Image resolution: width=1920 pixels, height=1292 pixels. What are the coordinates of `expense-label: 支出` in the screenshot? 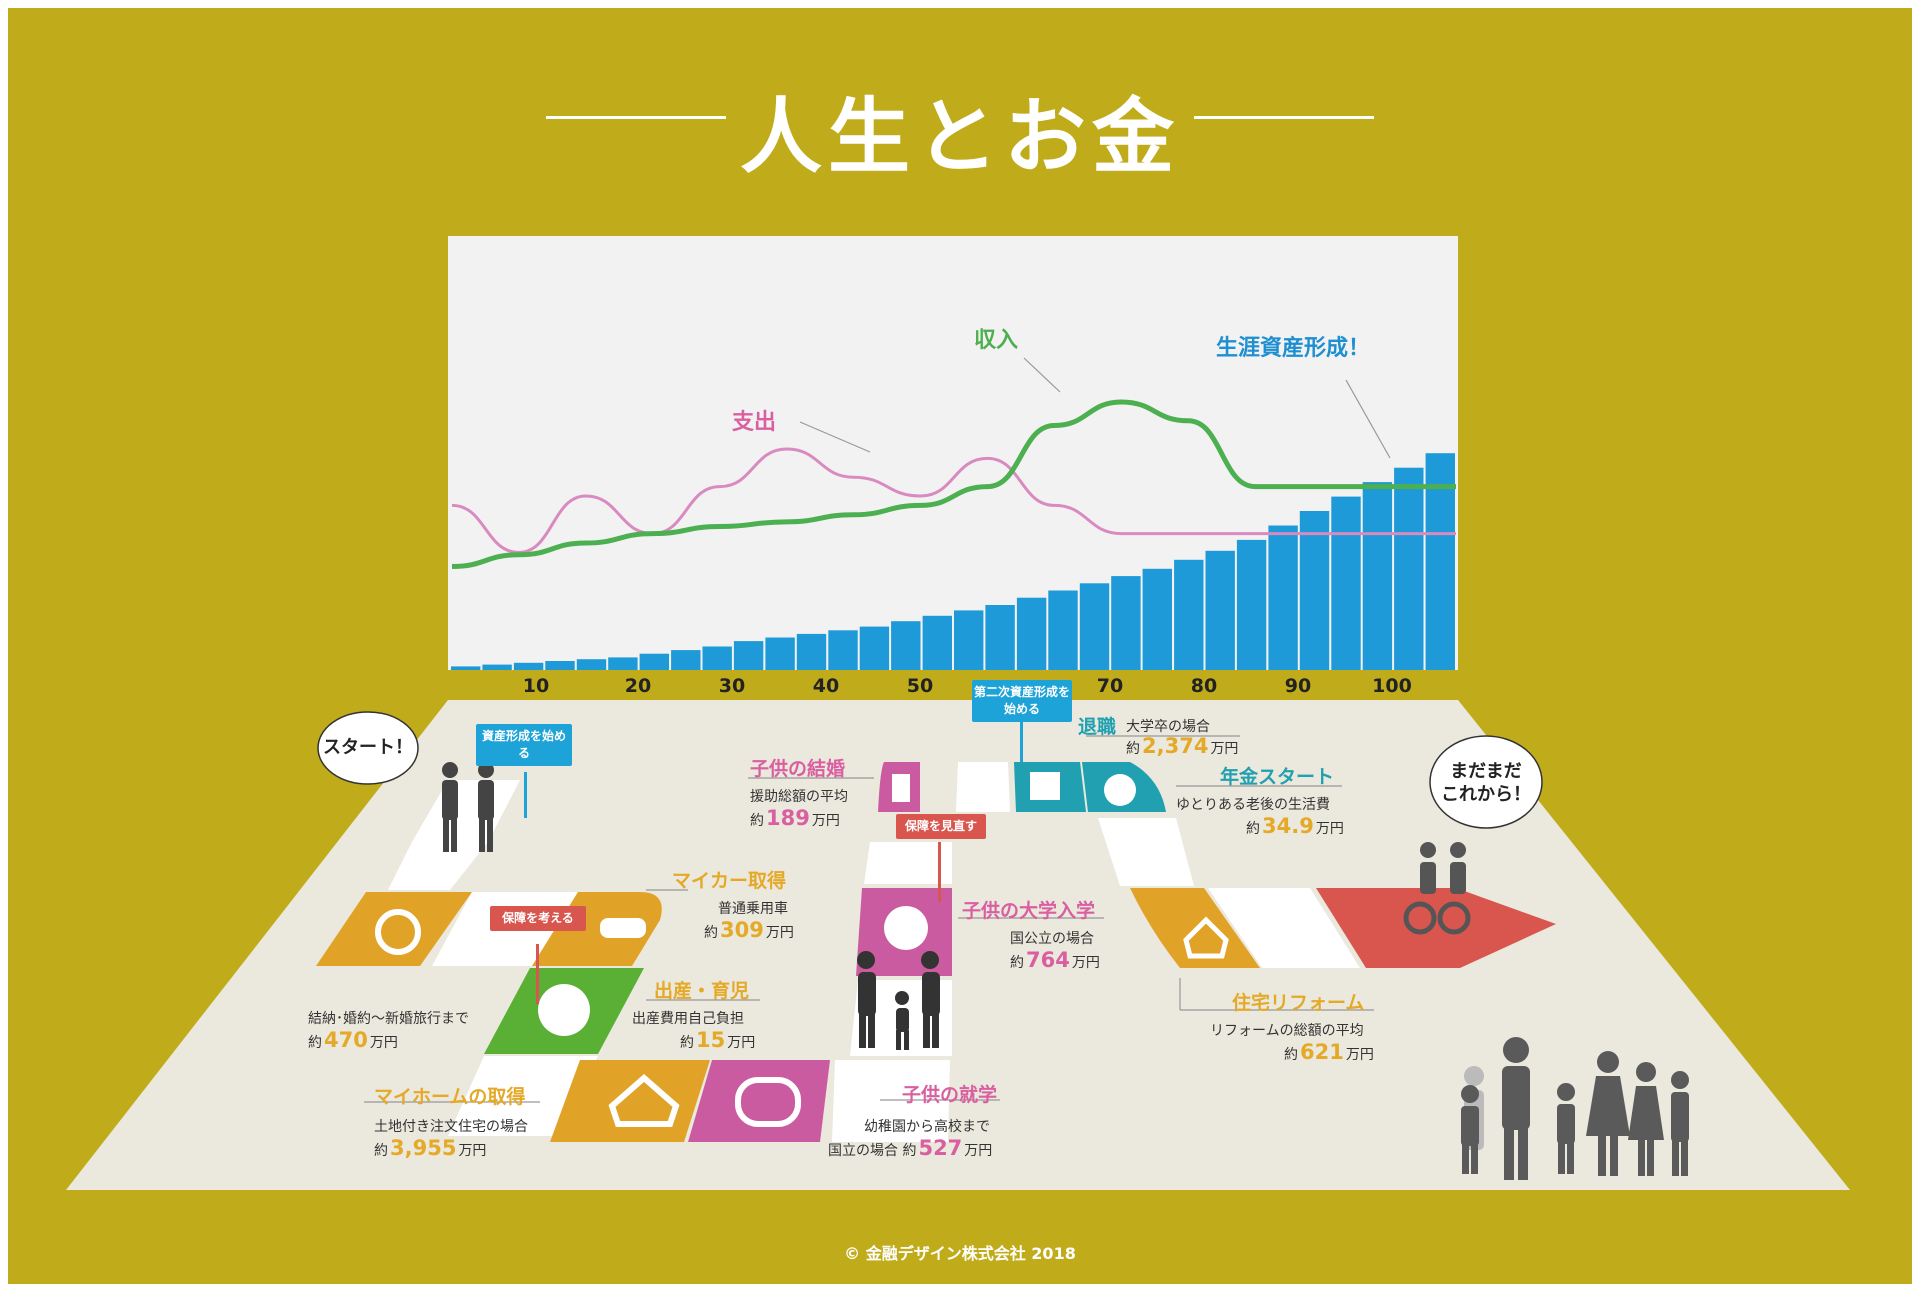 It's located at (754, 422).